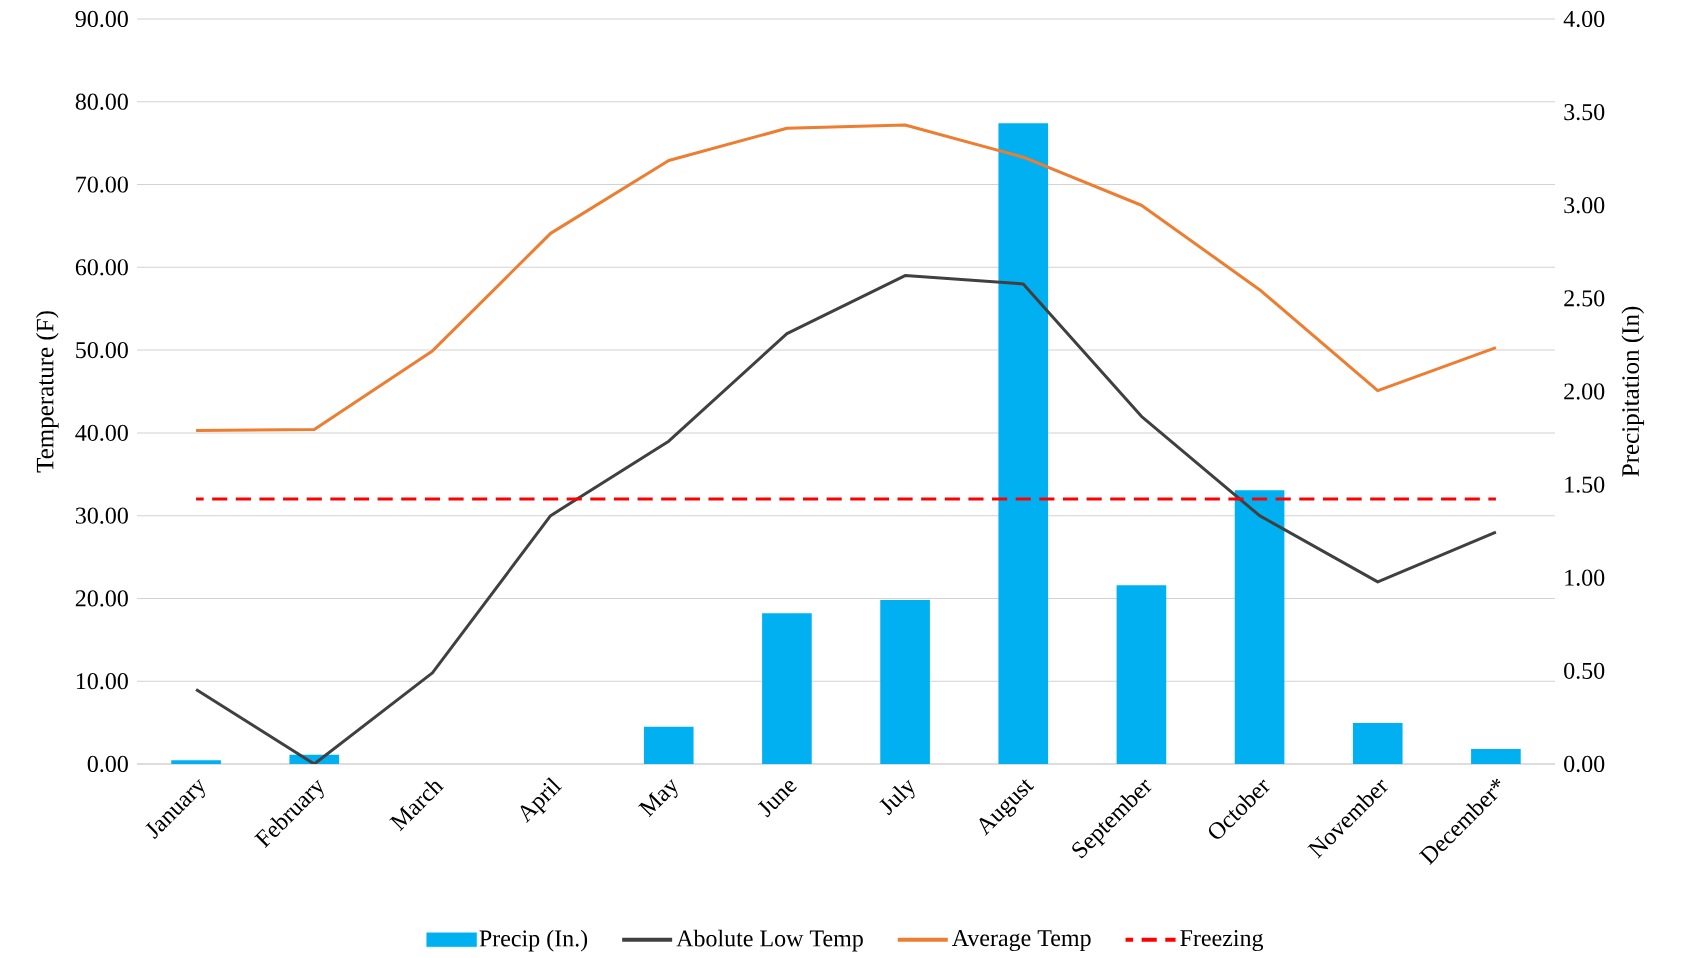 The width and height of the screenshot is (1681, 958). Describe the element at coordinates (533, 940) in the screenshot. I see `legend-label: Precip (In.)` at that location.